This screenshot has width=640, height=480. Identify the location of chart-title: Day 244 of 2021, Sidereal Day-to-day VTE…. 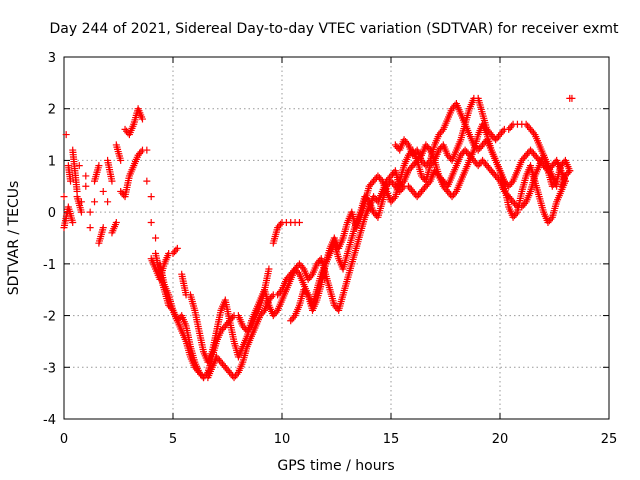
(335, 29).